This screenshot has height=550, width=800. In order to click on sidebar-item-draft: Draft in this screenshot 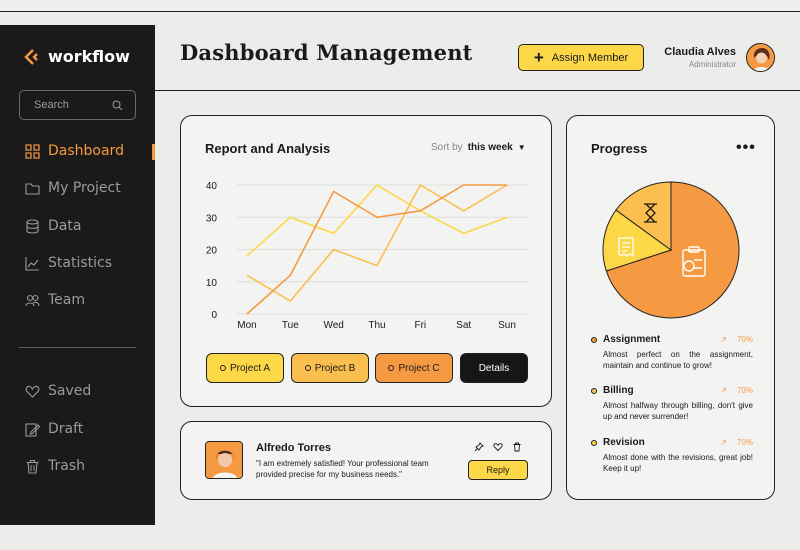, I will do `click(54, 429)`.